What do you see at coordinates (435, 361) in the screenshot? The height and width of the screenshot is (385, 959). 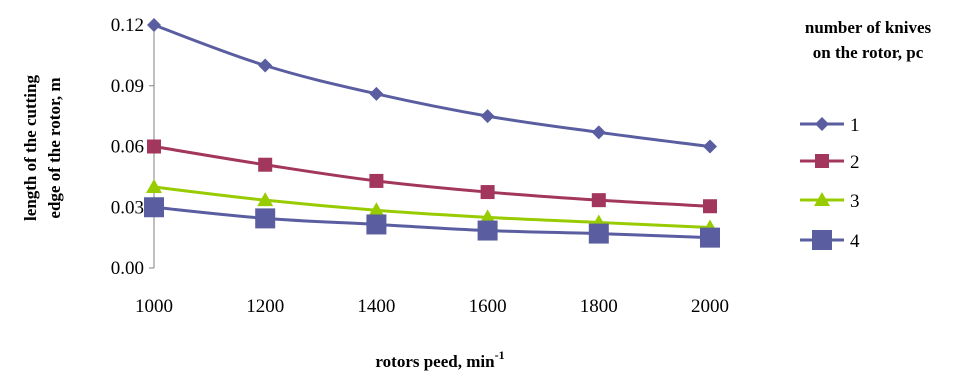 I see `x-axis-title-main: rotors peed, min` at bounding box center [435, 361].